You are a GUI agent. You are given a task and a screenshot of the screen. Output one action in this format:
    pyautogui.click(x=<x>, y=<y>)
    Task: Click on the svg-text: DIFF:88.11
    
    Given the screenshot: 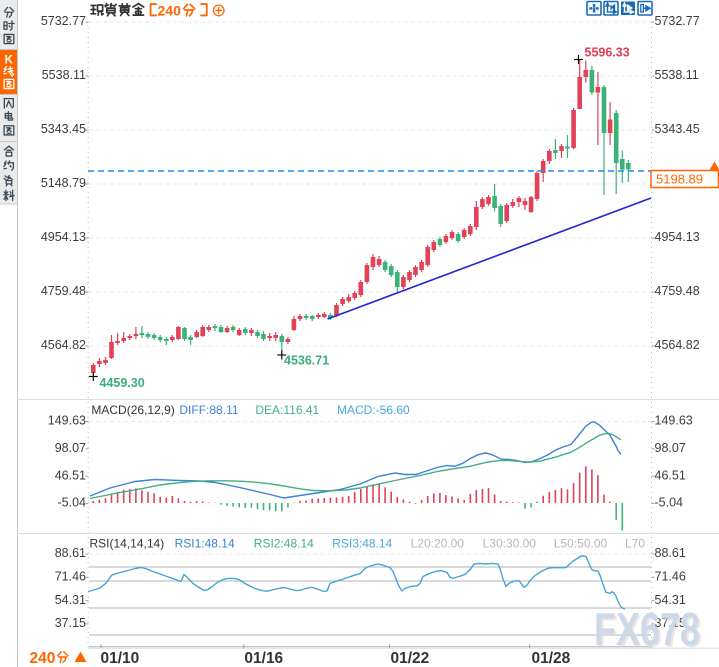 What is the action you would take?
    pyautogui.click(x=208, y=410)
    